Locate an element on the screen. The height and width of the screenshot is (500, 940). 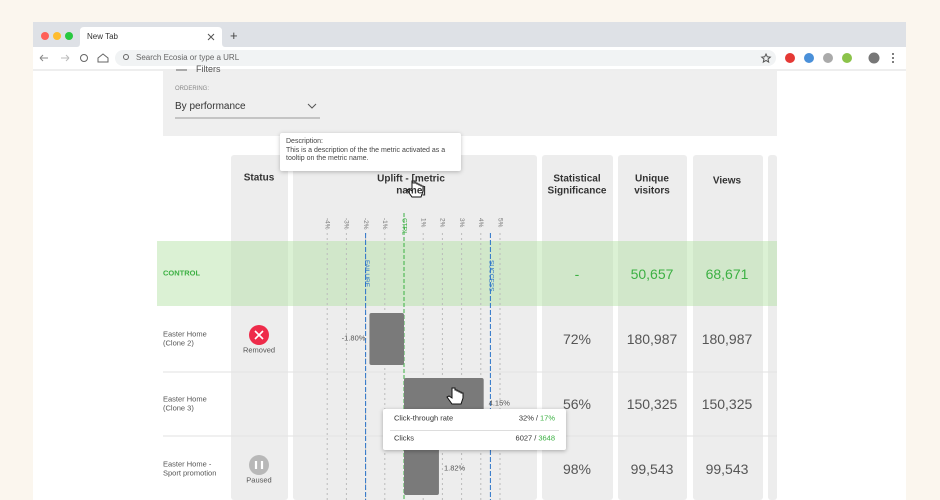
new-tab-button: + is located at coordinates (234, 35).